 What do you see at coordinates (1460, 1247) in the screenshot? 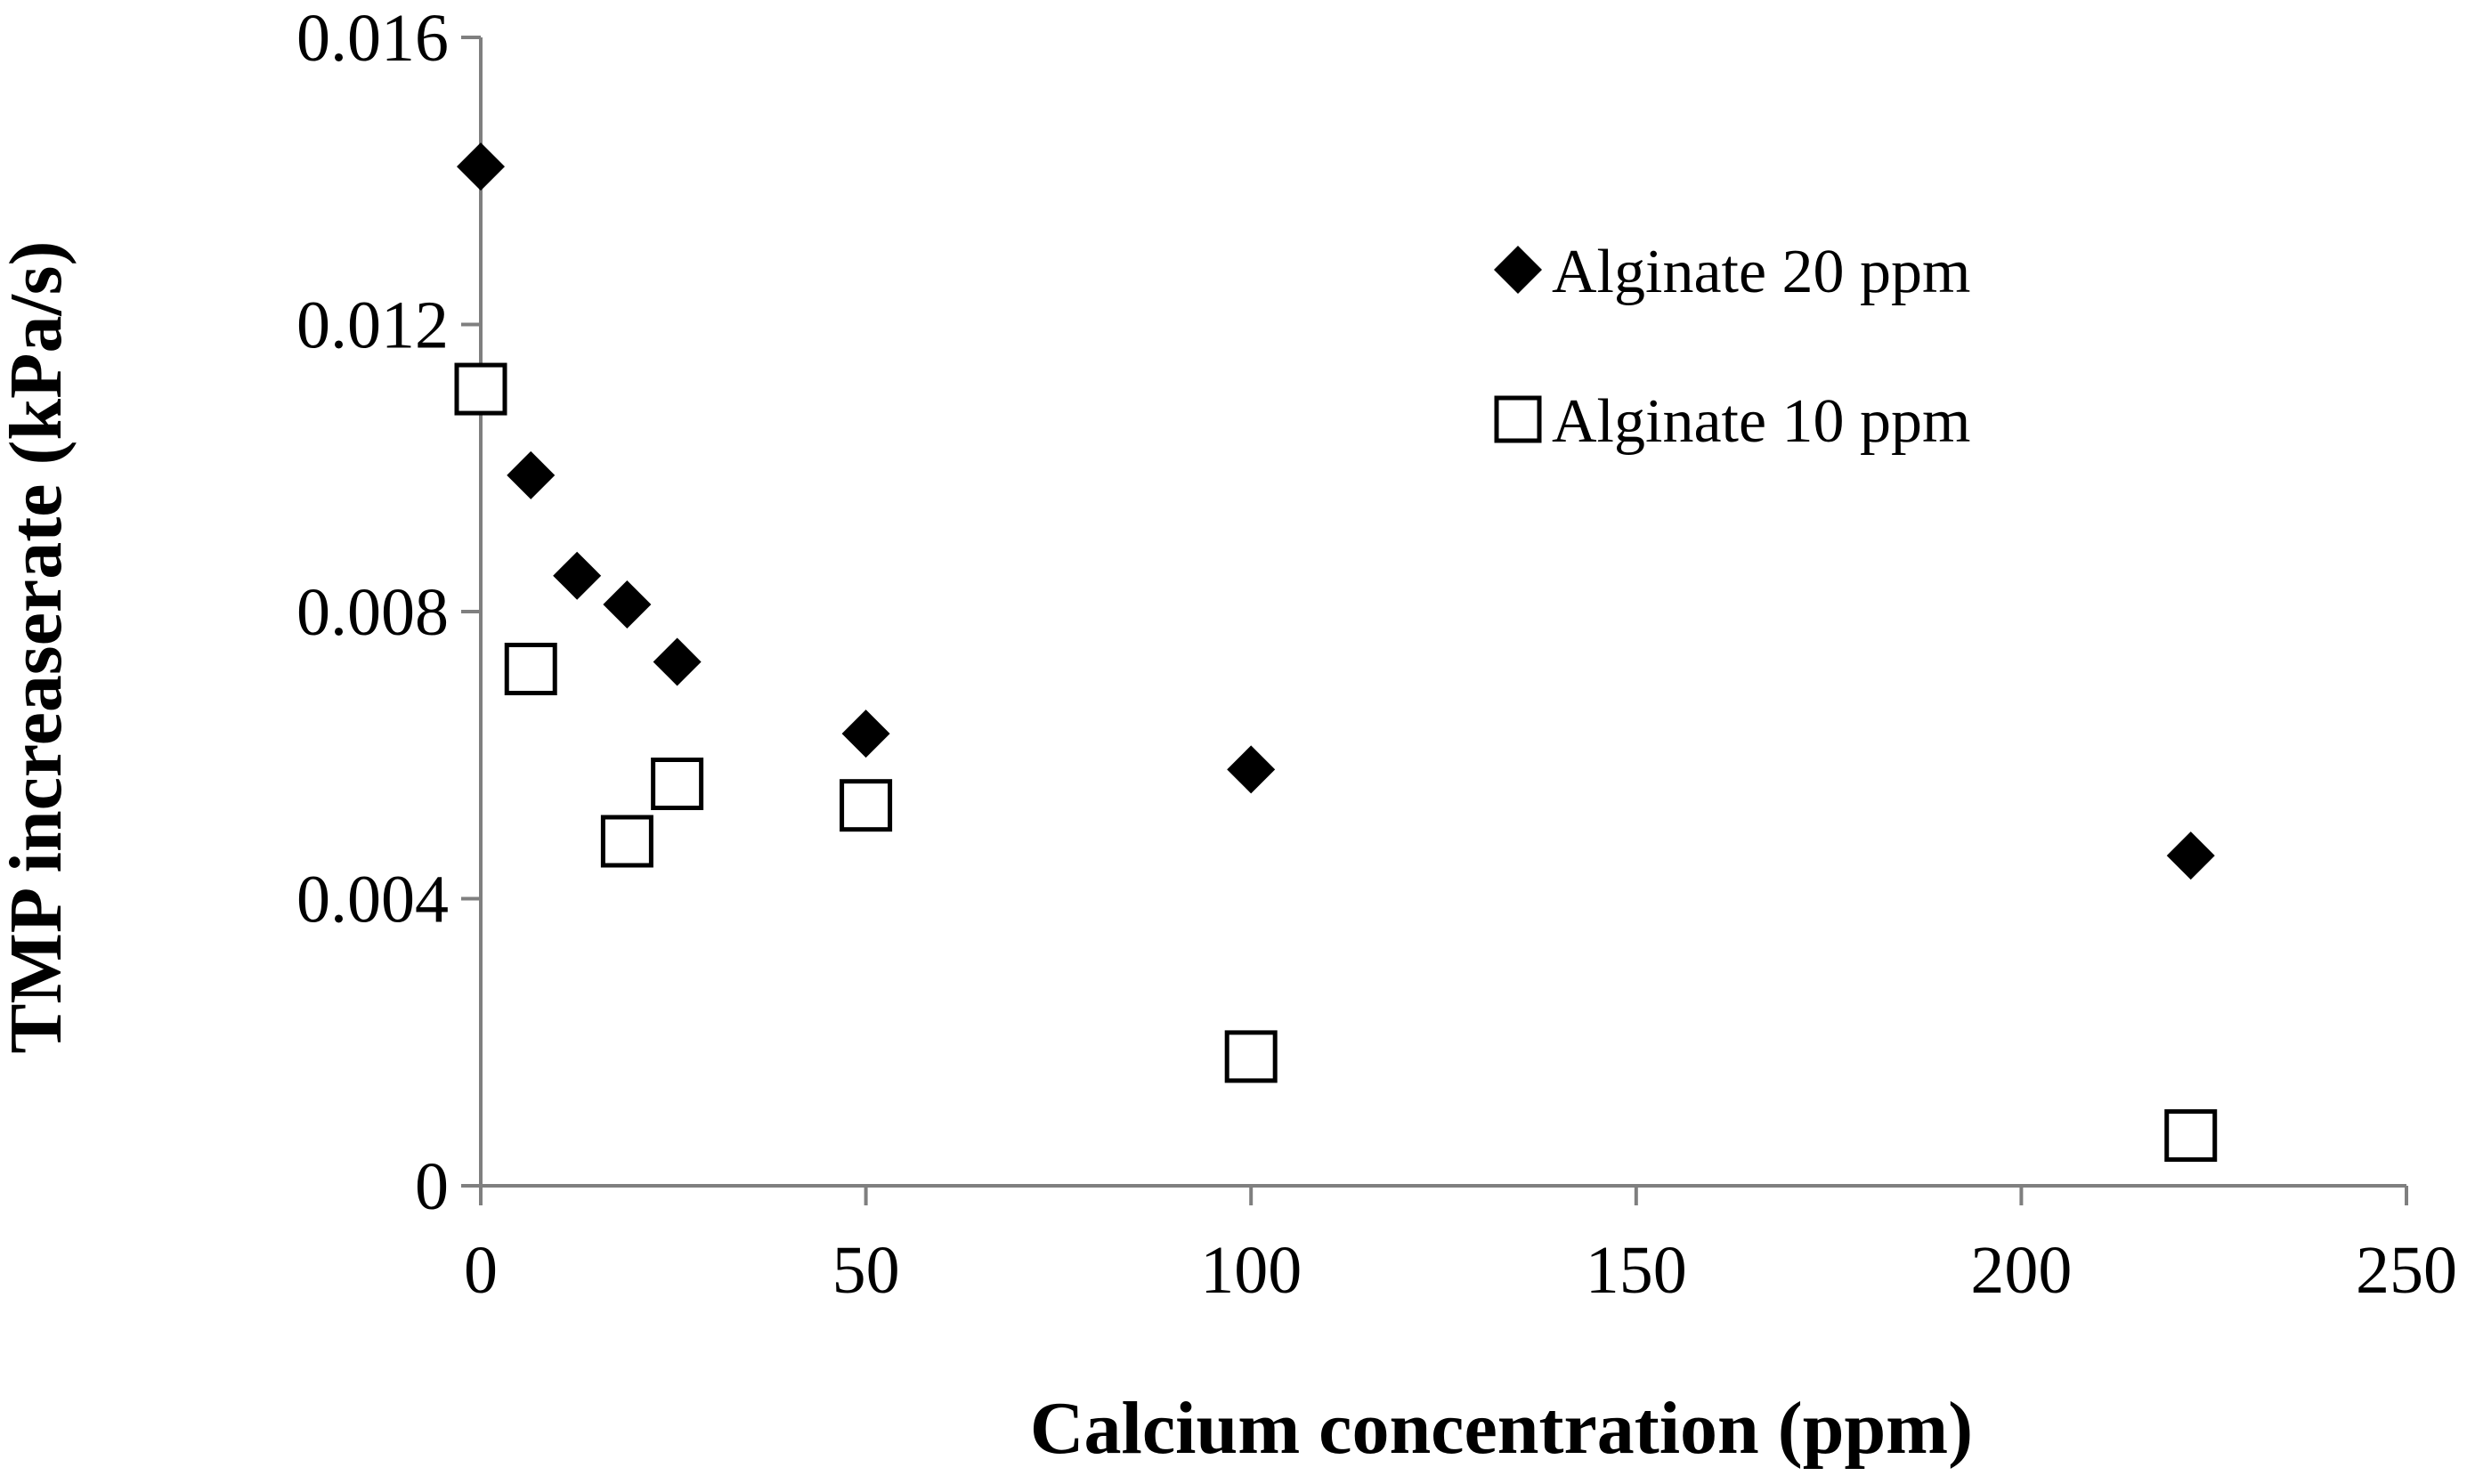
I see `x-ticks: 0 50 100 150 200 250` at bounding box center [1460, 1247].